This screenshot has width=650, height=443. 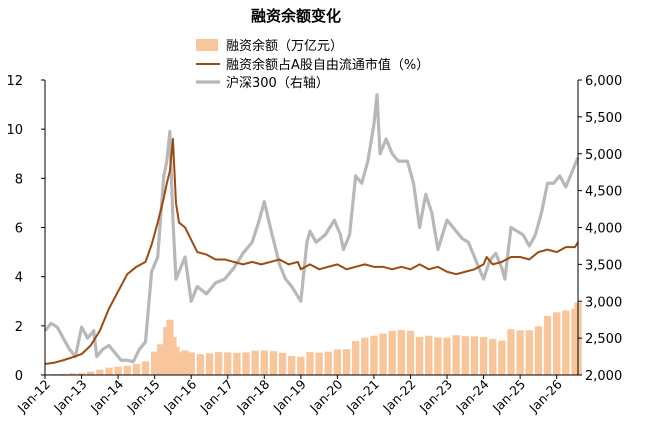 What do you see at coordinates (603, 376) in the screenshot?
I see `right-tick-label-0: 2,000` at bounding box center [603, 376].